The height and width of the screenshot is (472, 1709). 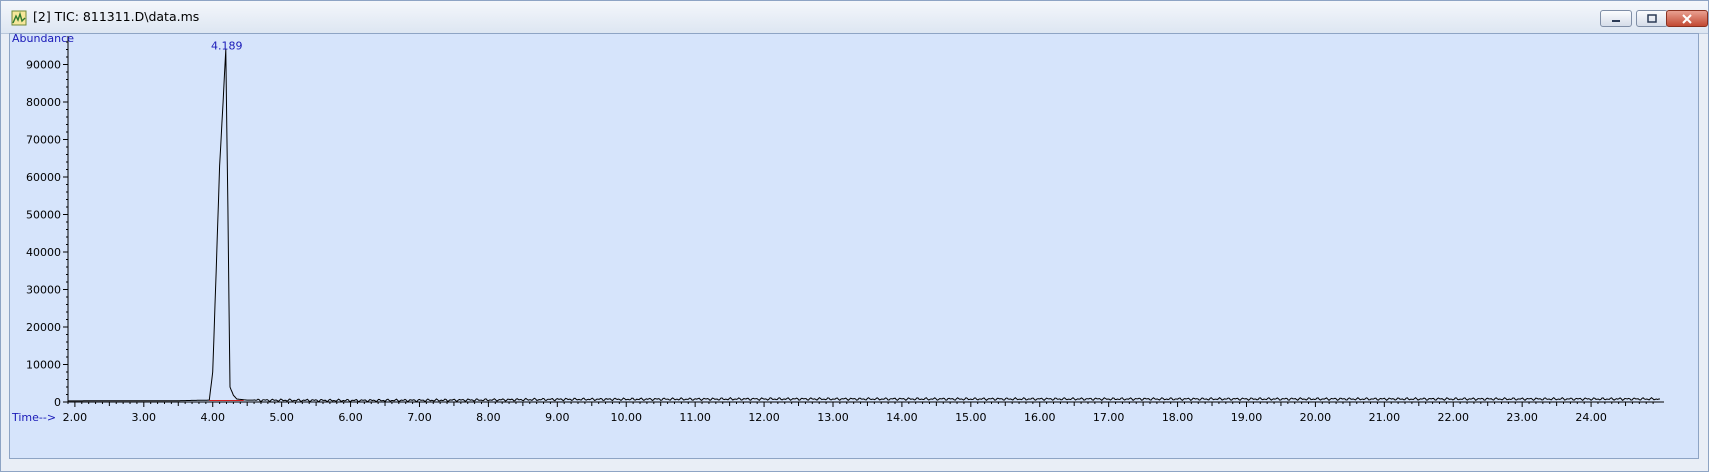 What do you see at coordinates (57, 402) in the screenshot?
I see `y-tick-label: 0` at bounding box center [57, 402].